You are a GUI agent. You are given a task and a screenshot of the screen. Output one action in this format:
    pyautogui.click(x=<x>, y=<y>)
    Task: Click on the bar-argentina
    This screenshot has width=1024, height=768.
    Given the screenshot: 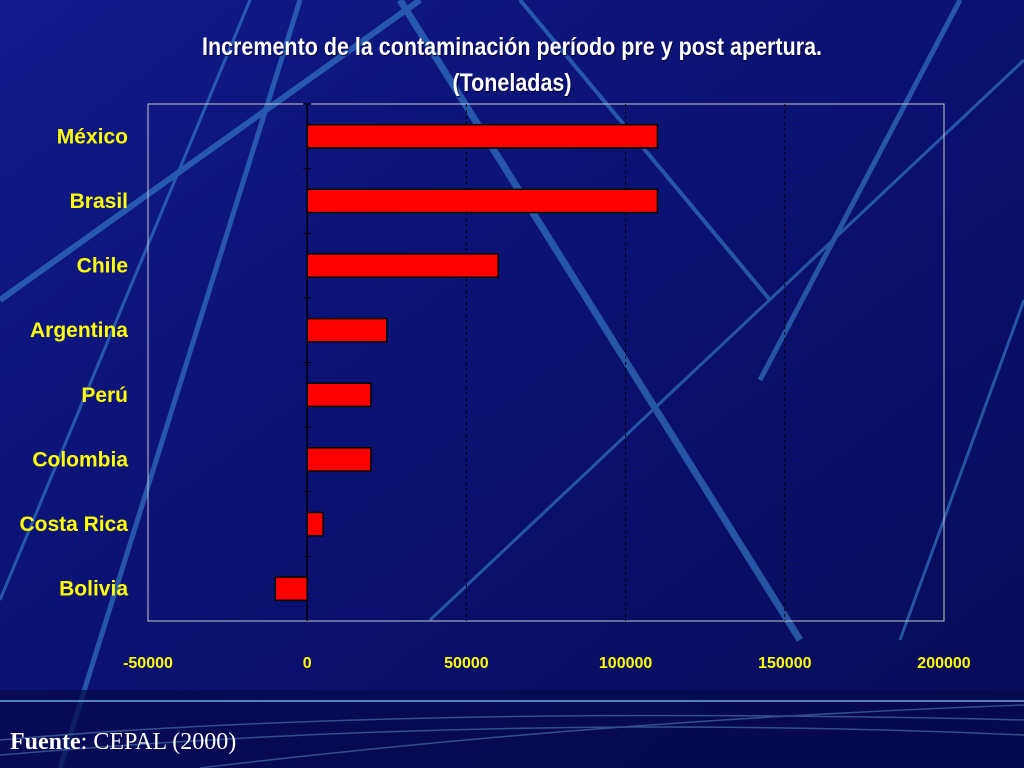 What is the action you would take?
    pyautogui.click(x=347, y=330)
    